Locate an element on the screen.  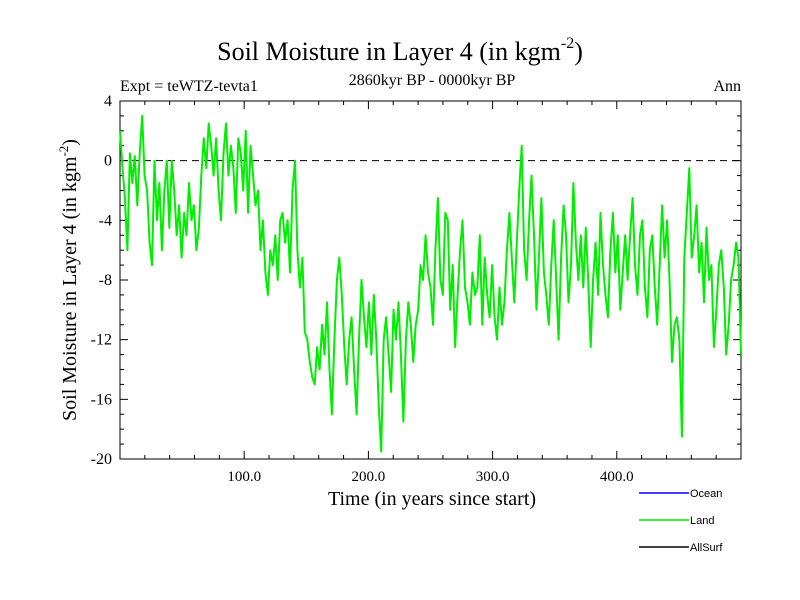
y-tick-label: -12 is located at coordinates (101, 340).